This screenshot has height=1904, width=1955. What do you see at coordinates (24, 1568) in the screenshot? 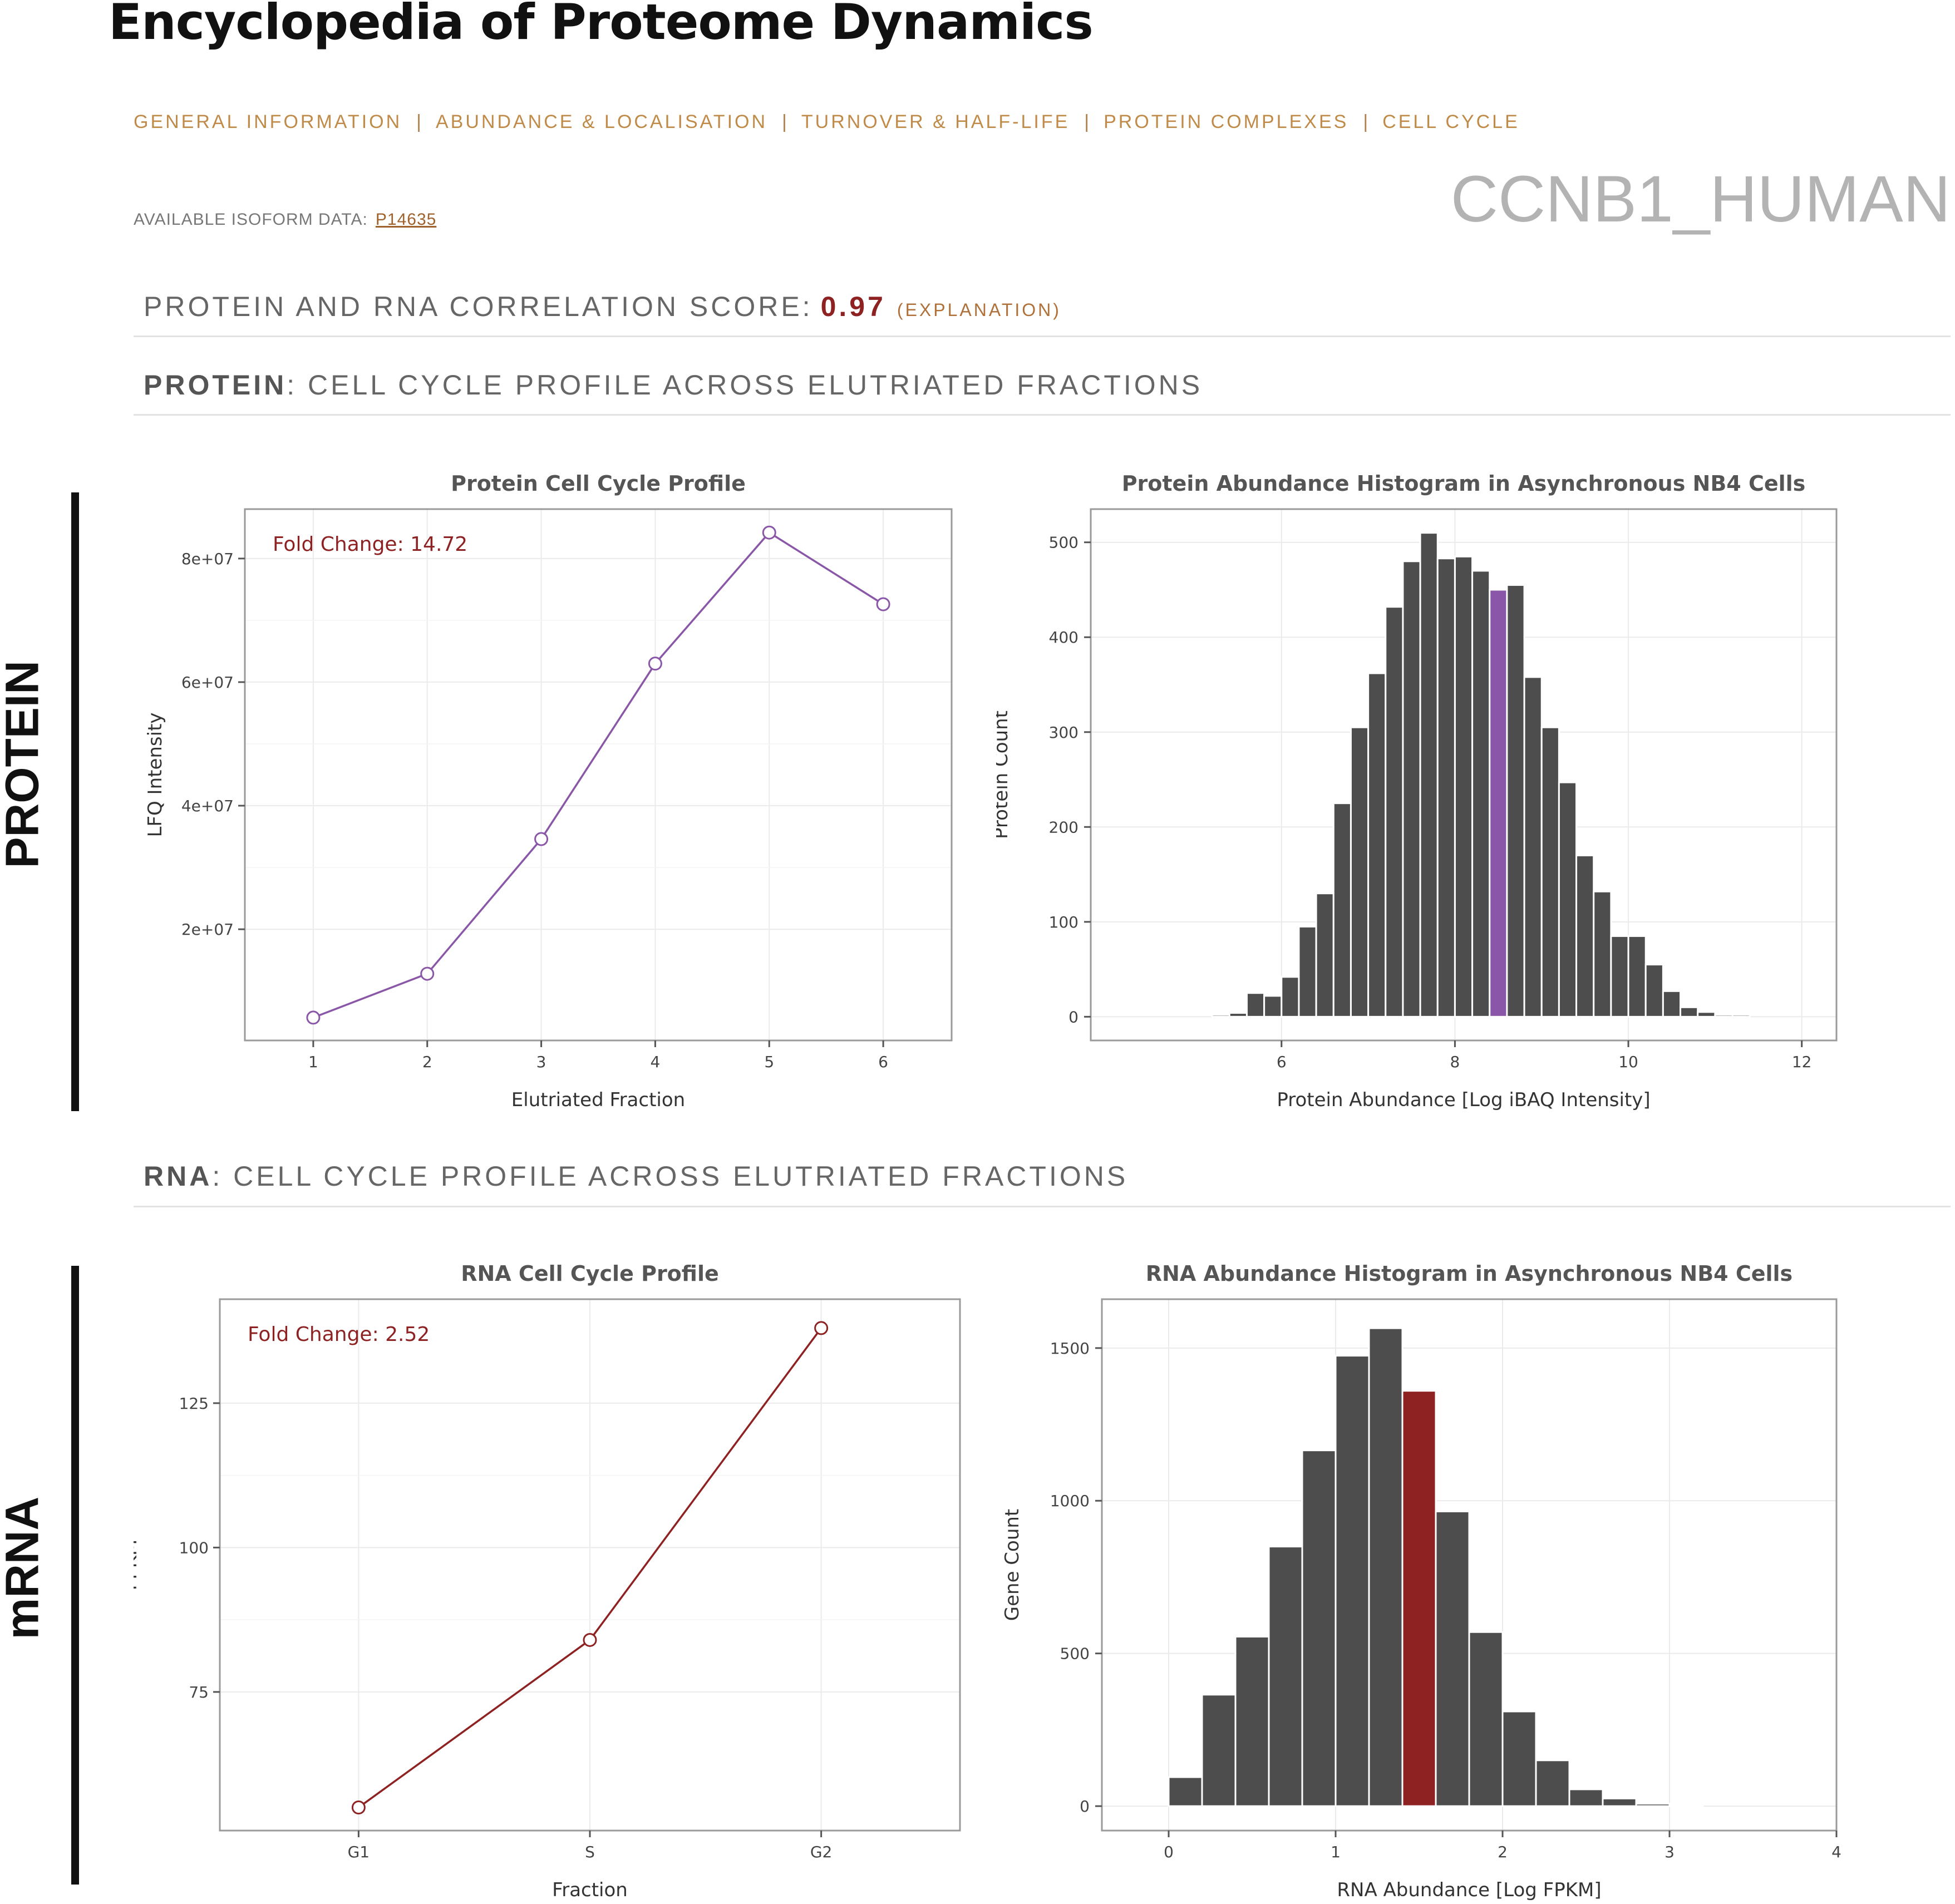
I see `rna-side-label: mRNA` at bounding box center [24, 1568].